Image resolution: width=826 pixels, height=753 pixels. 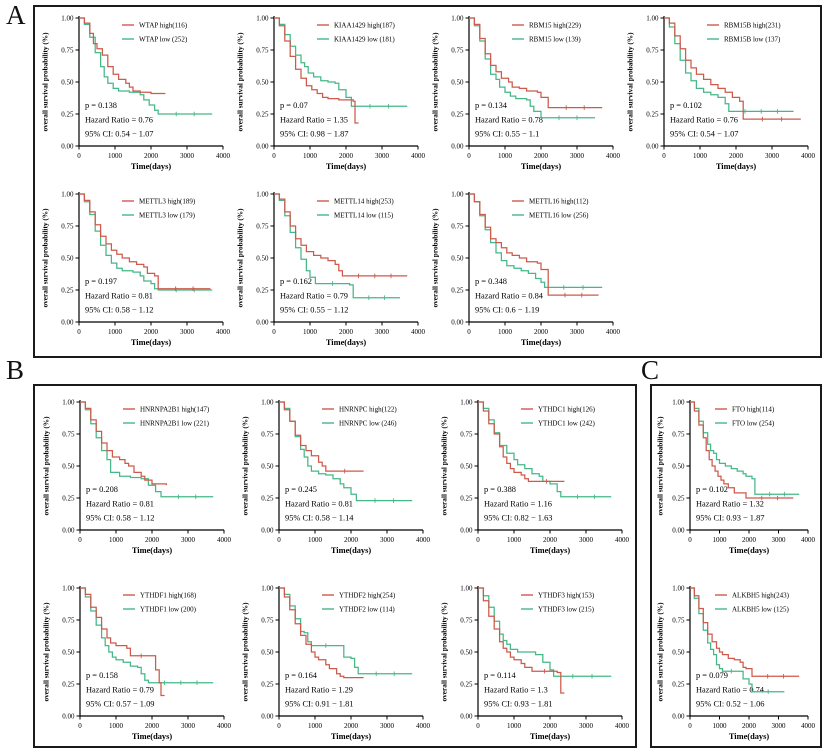 What do you see at coordinates (518, 703) in the screenshot?
I see `confidence-interval: 95% CI: 0.93 − 1.81` at bounding box center [518, 703].